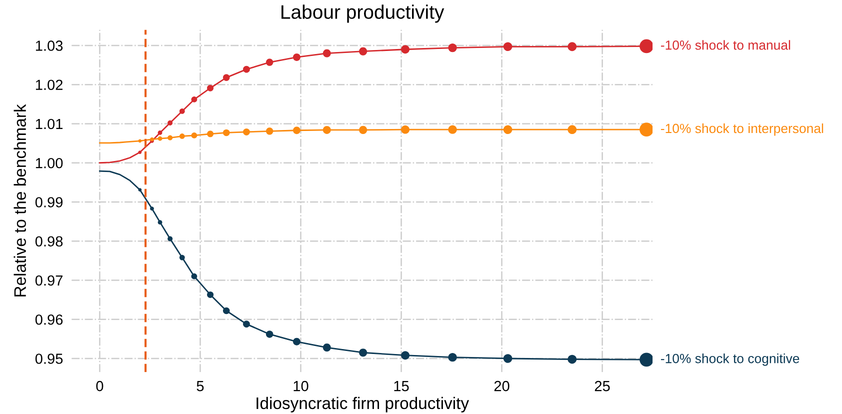 This screenshot has width=842, height=414. Describe the element at coordinates (49, 163) in the screenshot. I see `y-tick-label: 1.00` at that location.